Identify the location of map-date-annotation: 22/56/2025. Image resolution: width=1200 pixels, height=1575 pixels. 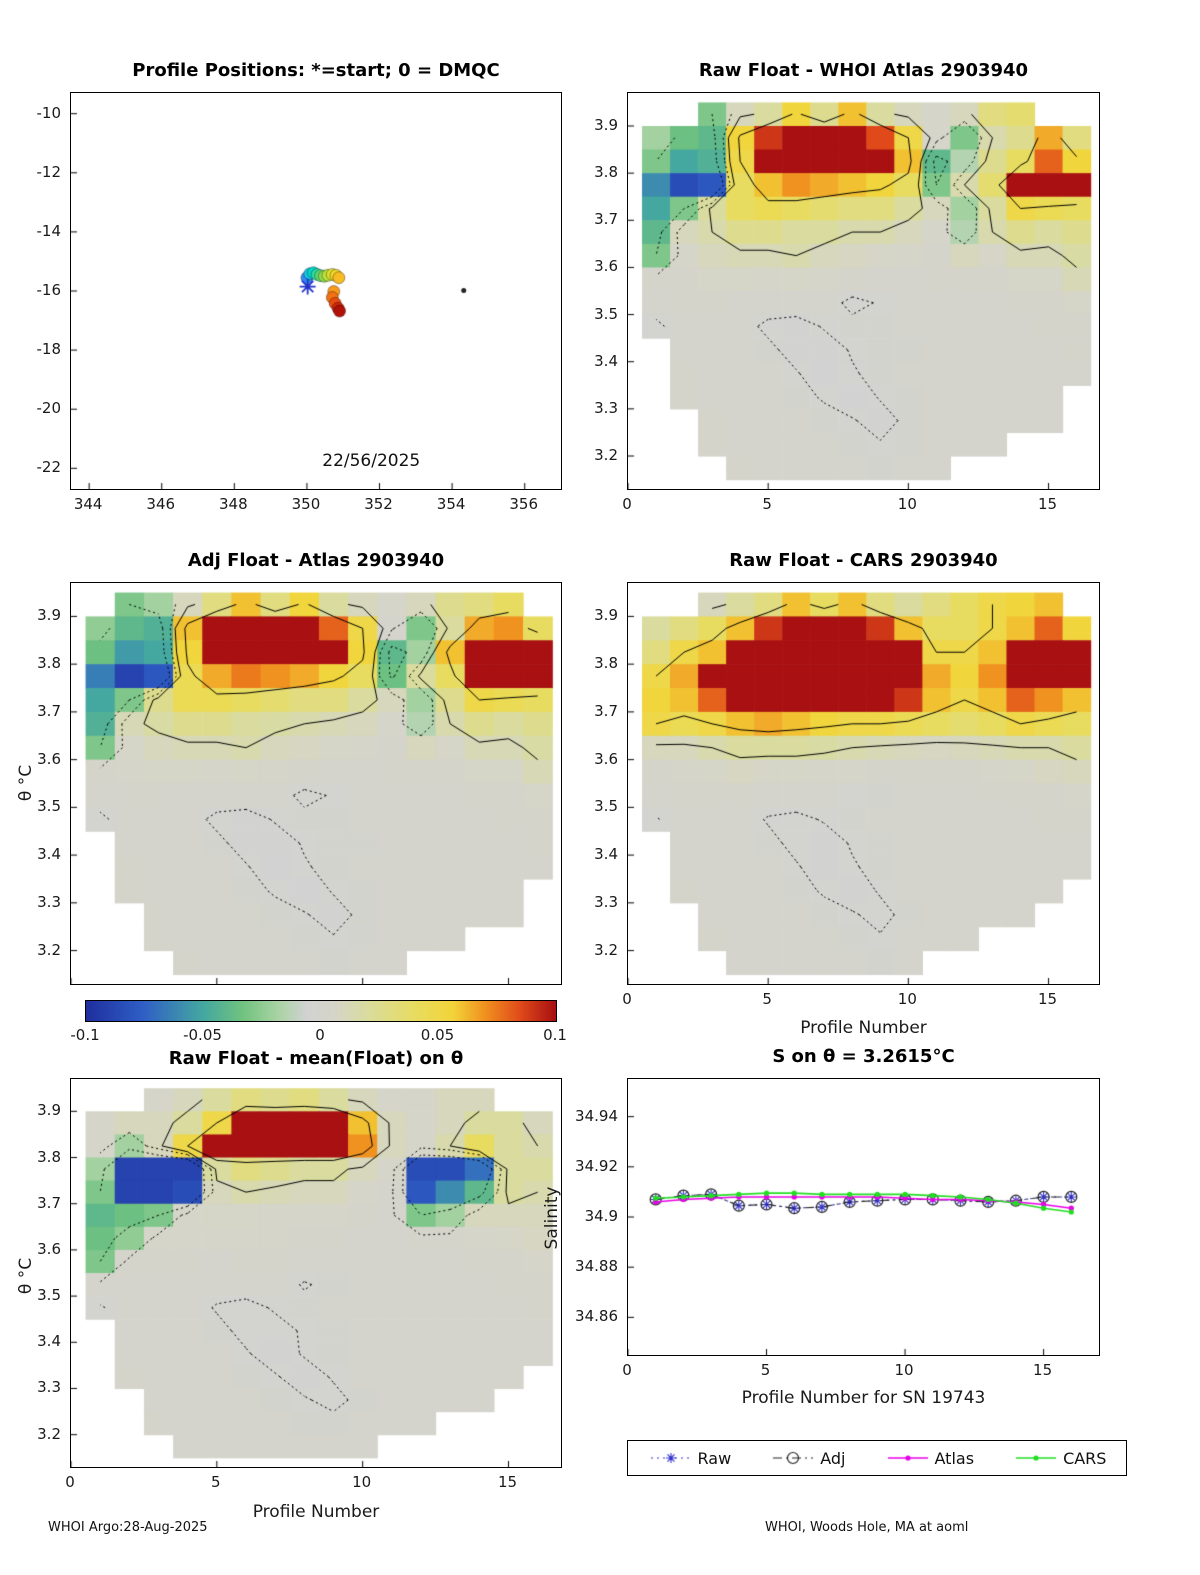
(371, 461).